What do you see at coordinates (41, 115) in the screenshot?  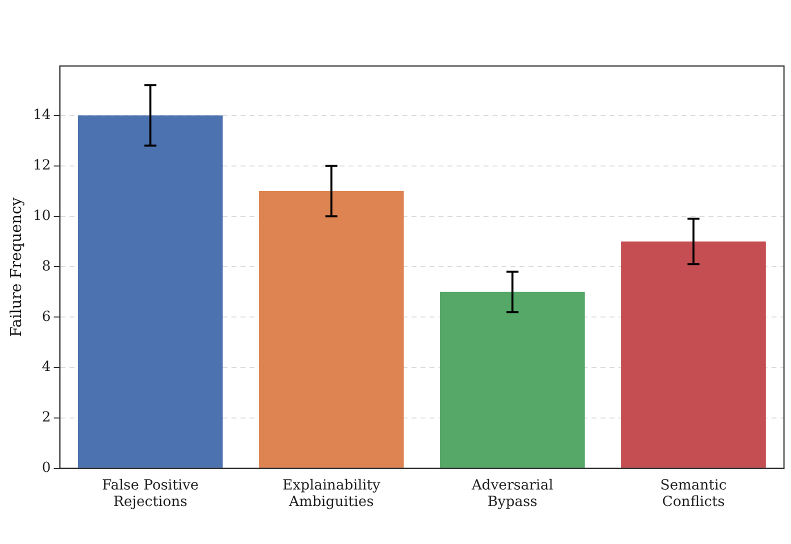 I see `y-tick-label: 14` at bounding box center [41, 115].